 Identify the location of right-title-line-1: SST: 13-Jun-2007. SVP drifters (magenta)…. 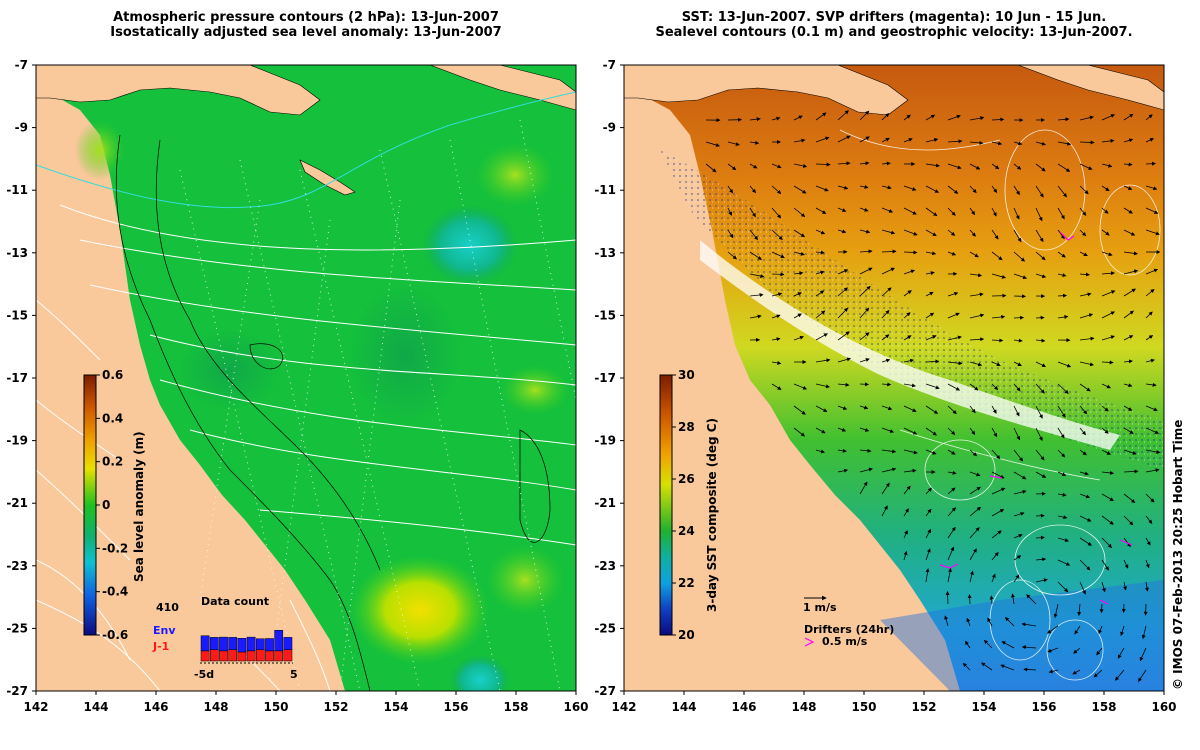
(894, 17).